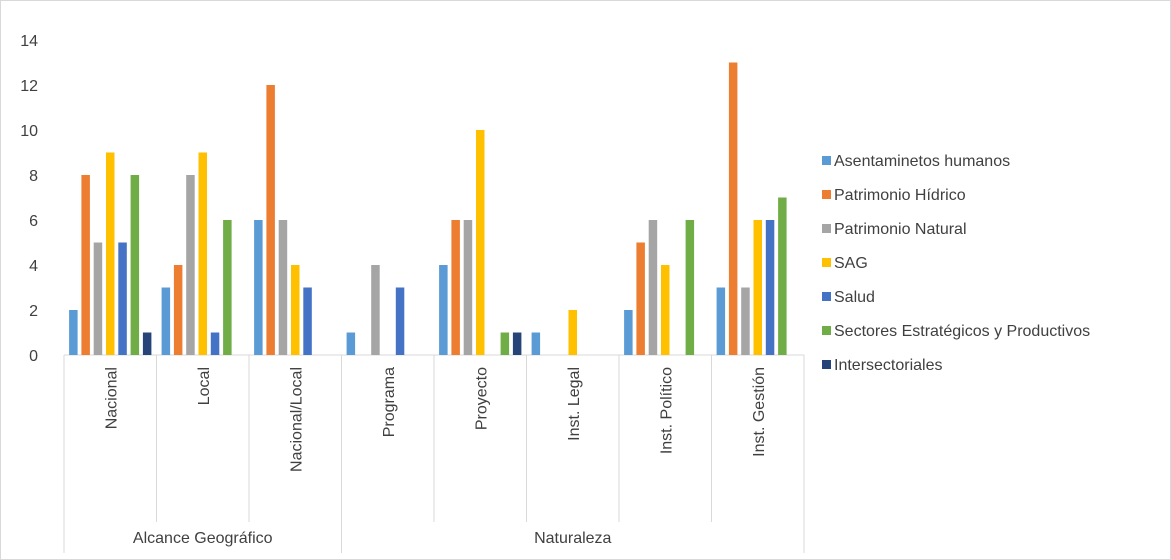 This screenshot has height=560, width=1171. Describe the element at coordinates (962, 331) in the screenshot. I see `legend-label: Sectores Estratégicos y Productivos` at that location.